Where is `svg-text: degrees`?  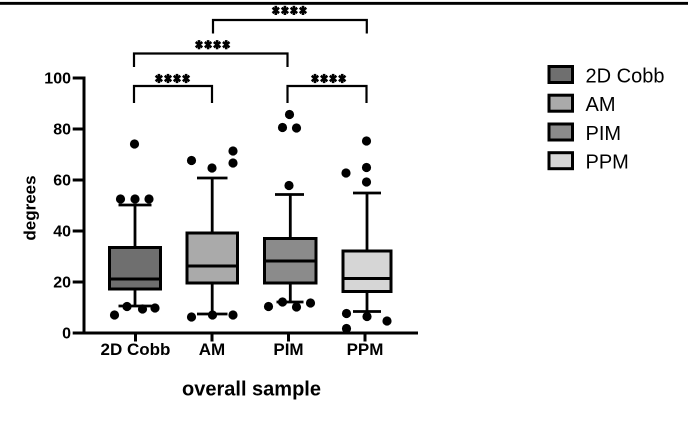 svg-text: degrees is located at coordinates (30, 207).